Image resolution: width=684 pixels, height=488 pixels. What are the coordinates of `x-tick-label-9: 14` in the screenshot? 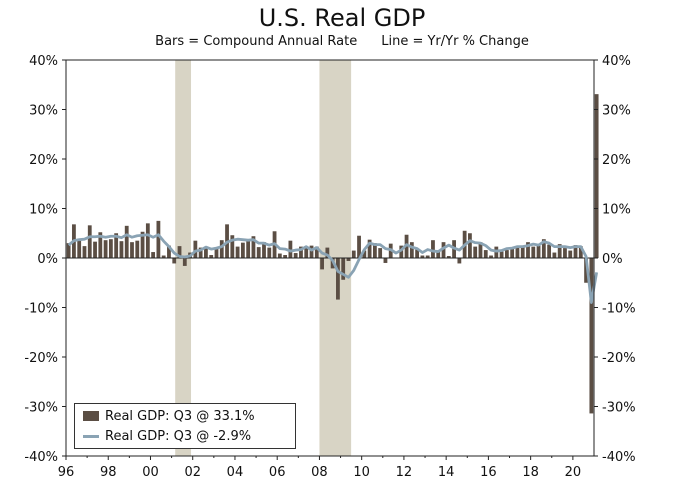 It's located at (446, 472).